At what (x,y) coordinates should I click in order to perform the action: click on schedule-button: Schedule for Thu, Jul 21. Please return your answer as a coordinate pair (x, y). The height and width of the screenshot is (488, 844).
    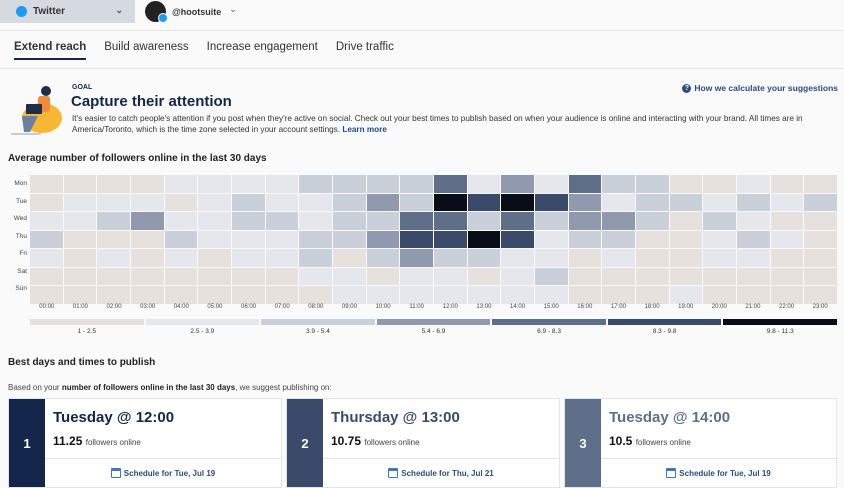
    Looking at the image, I should click on (441, 472).